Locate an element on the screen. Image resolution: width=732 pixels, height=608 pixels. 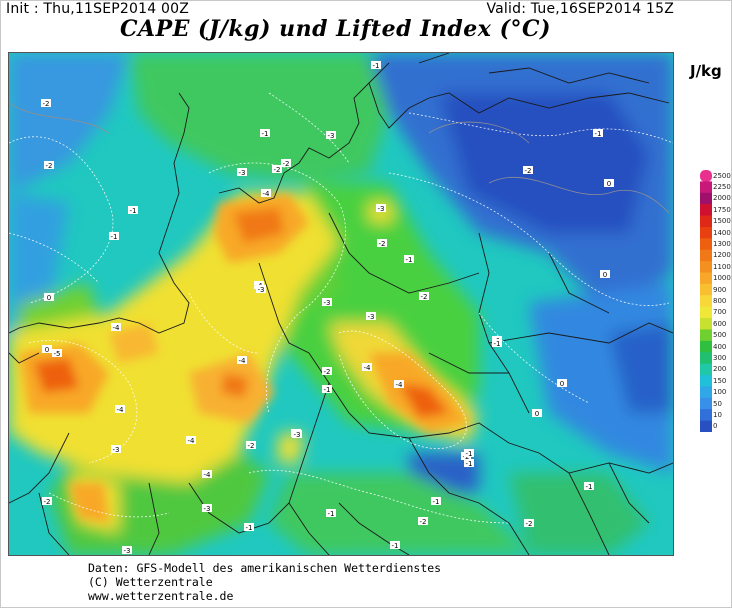
colorbar-tick-label: 200 is located at coordinates (720, 369).